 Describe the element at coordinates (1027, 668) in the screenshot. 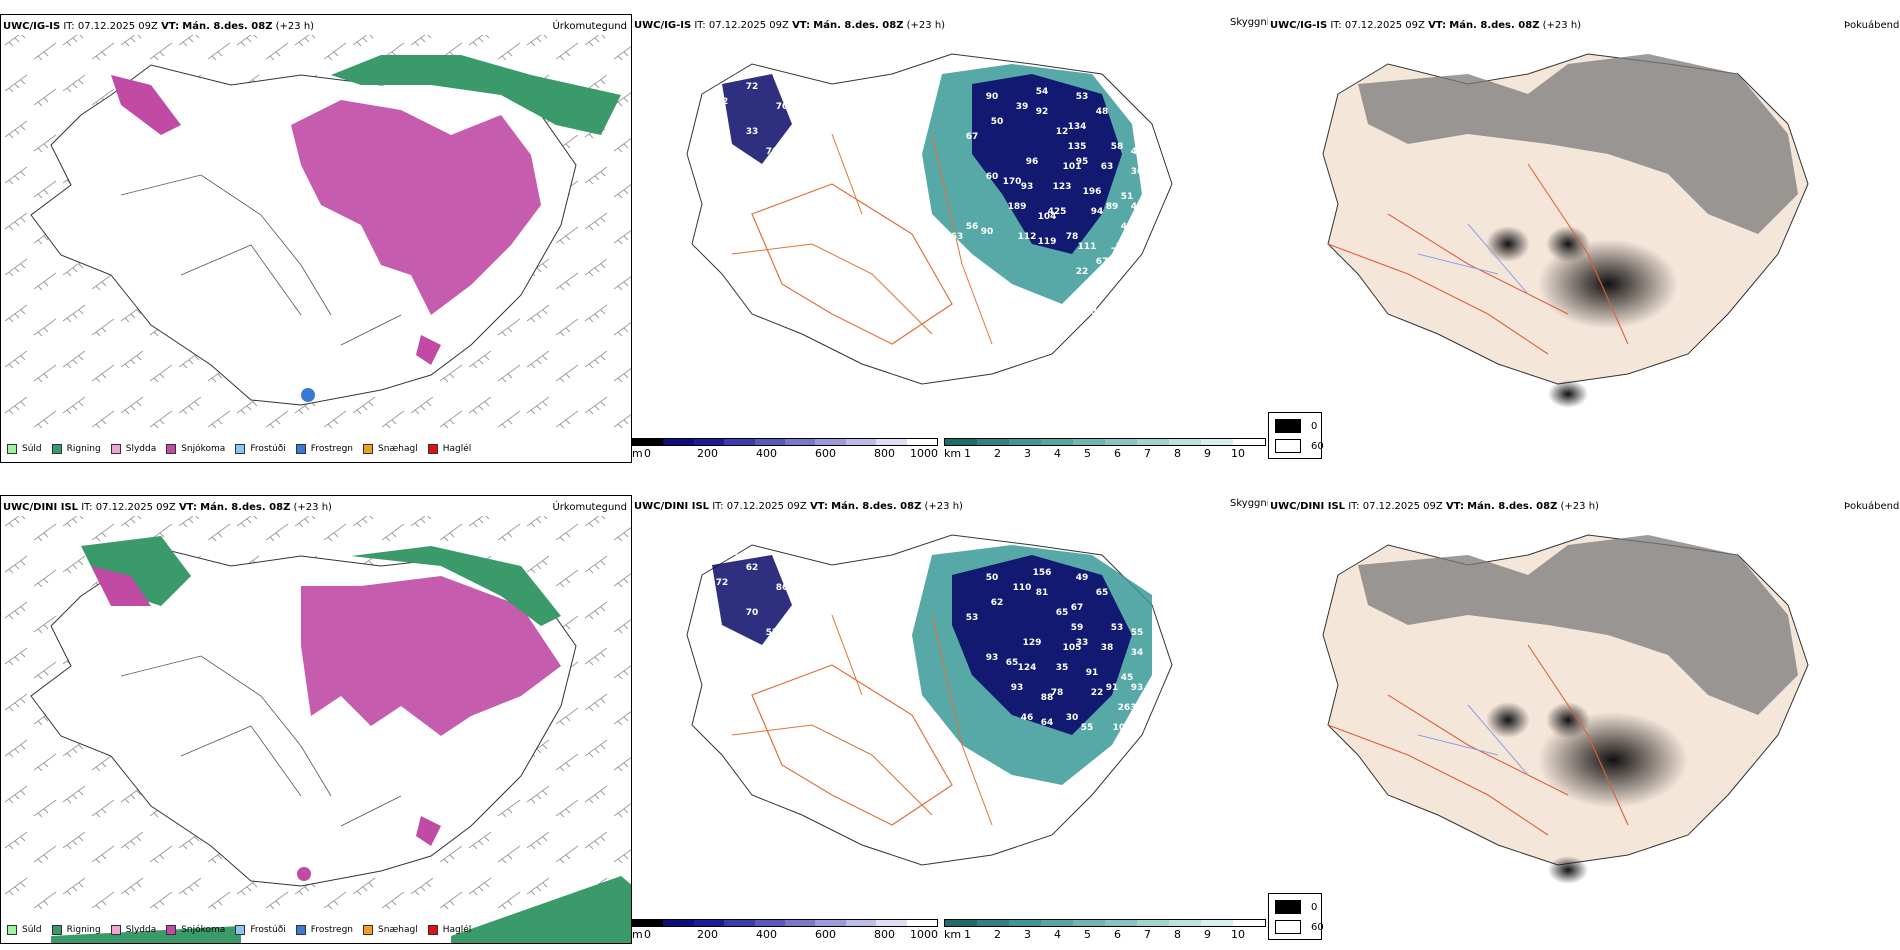

I see `visibility-value-label: 124` at that location.